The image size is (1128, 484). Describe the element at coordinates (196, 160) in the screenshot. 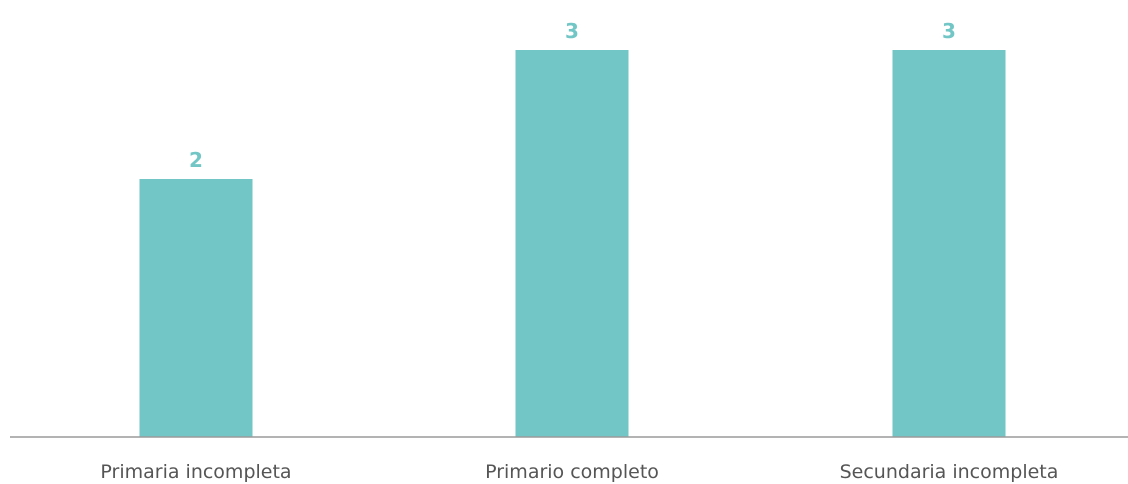

I see `bar-value-label-1: 2` at that location.